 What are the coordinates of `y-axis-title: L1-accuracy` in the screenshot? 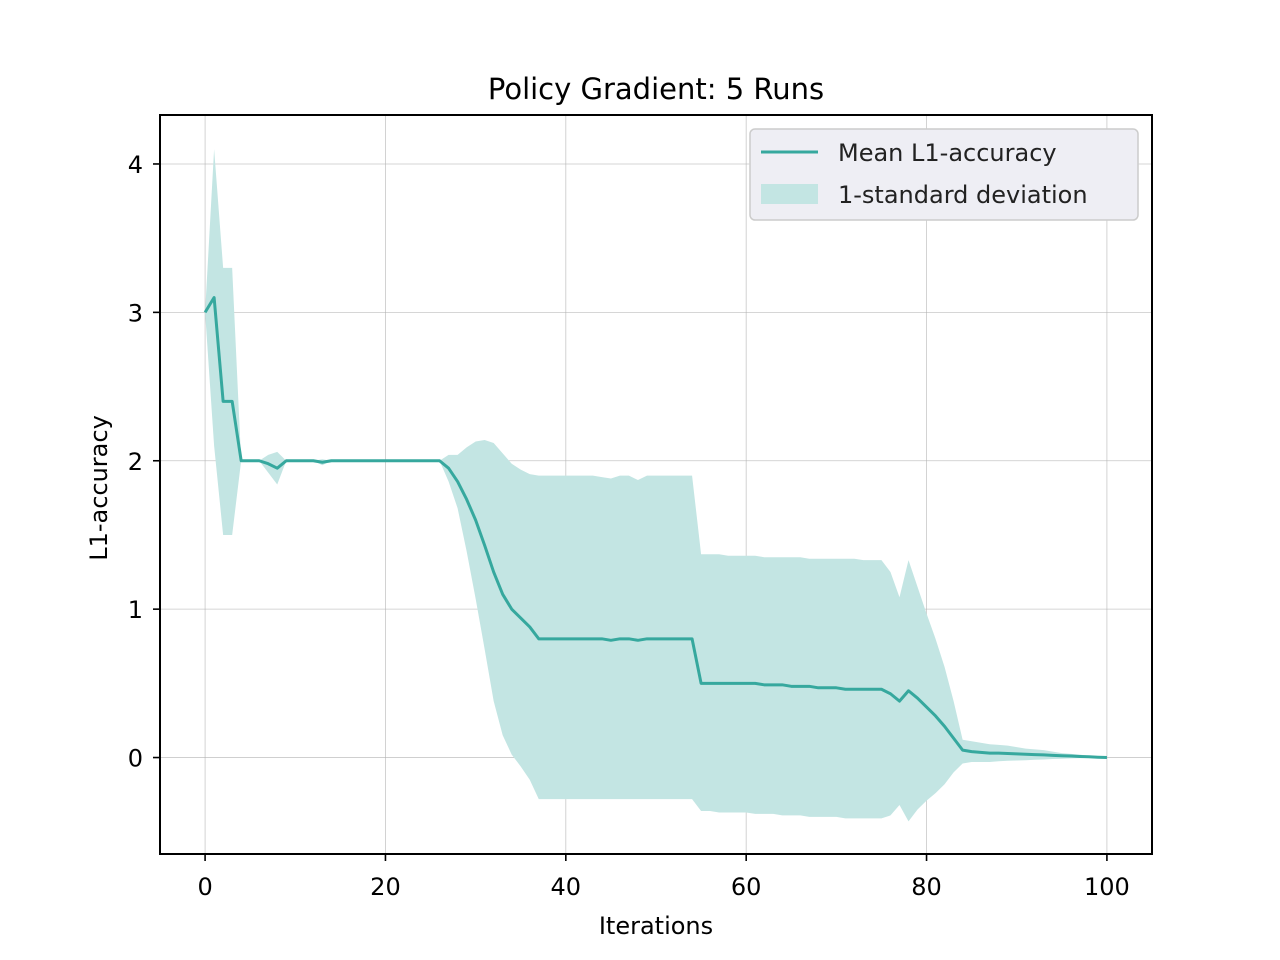 It's located at (99, 488).